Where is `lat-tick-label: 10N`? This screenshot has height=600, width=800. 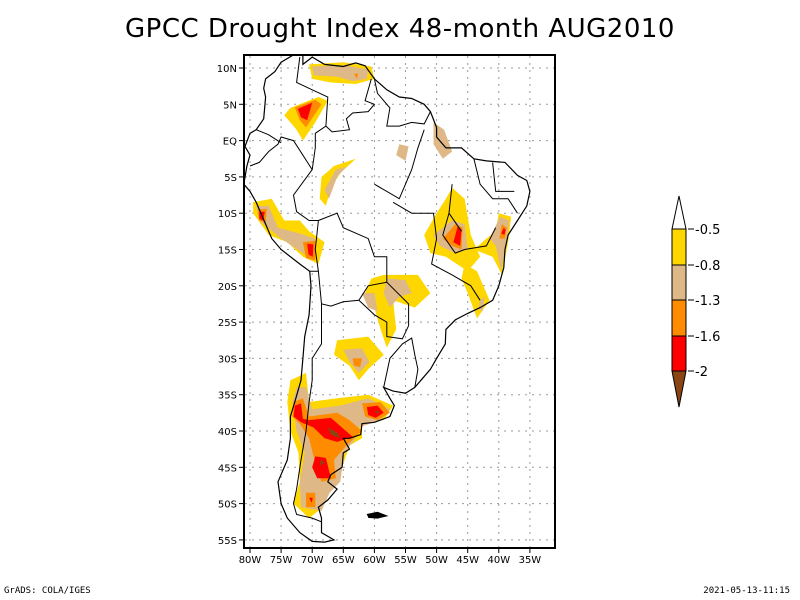
lat-tick-label: 10N is located at coordinates (227, 69).